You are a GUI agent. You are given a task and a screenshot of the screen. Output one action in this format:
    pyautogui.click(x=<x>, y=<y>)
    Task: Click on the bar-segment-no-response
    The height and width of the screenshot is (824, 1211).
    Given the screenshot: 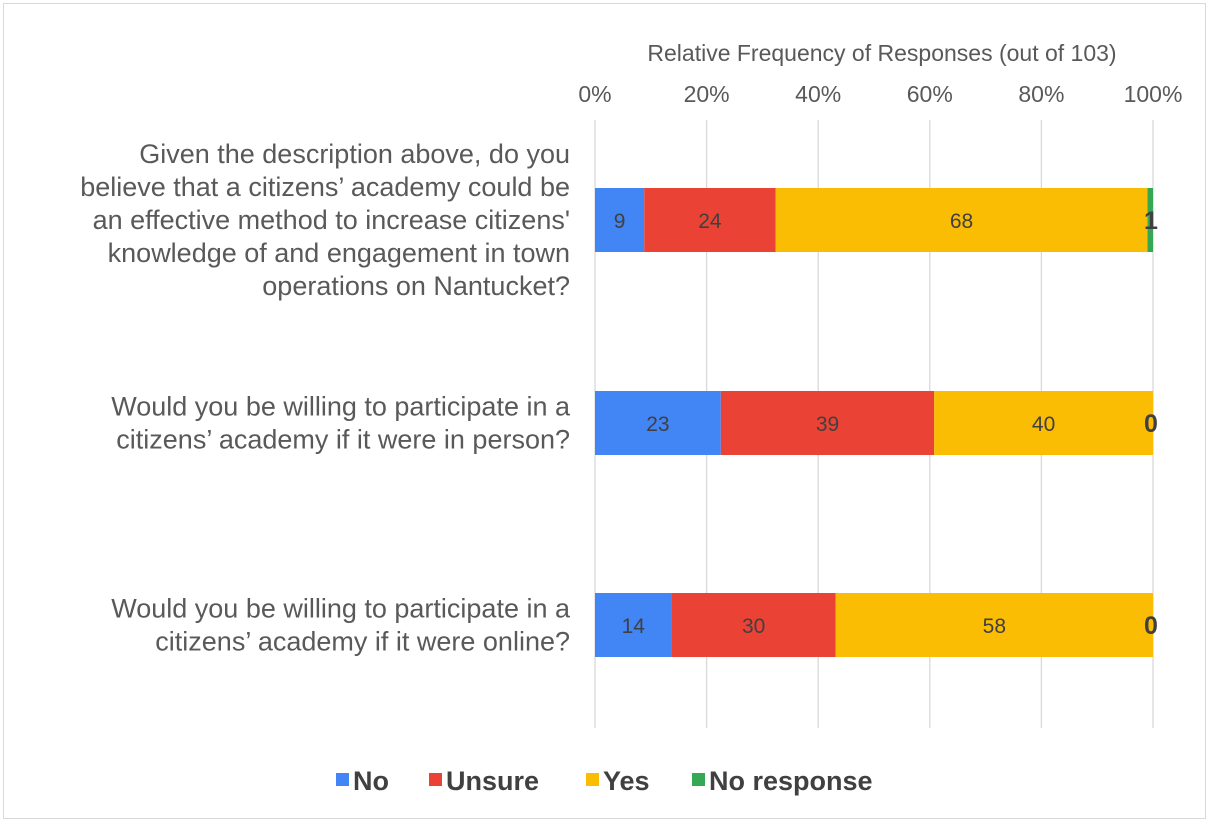 What is the action you would take?
    pyautogui.click(x=1150, y=220)
    